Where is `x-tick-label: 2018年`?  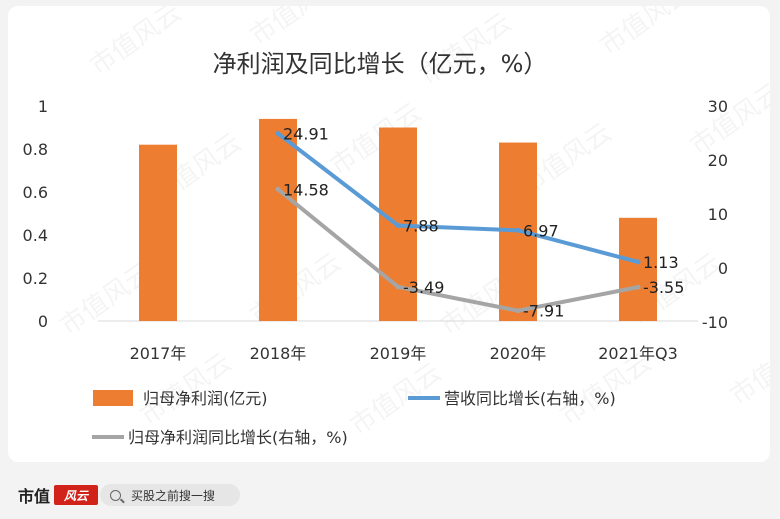
x-tick-label: 2018年 is located at coordinates (278, 353).